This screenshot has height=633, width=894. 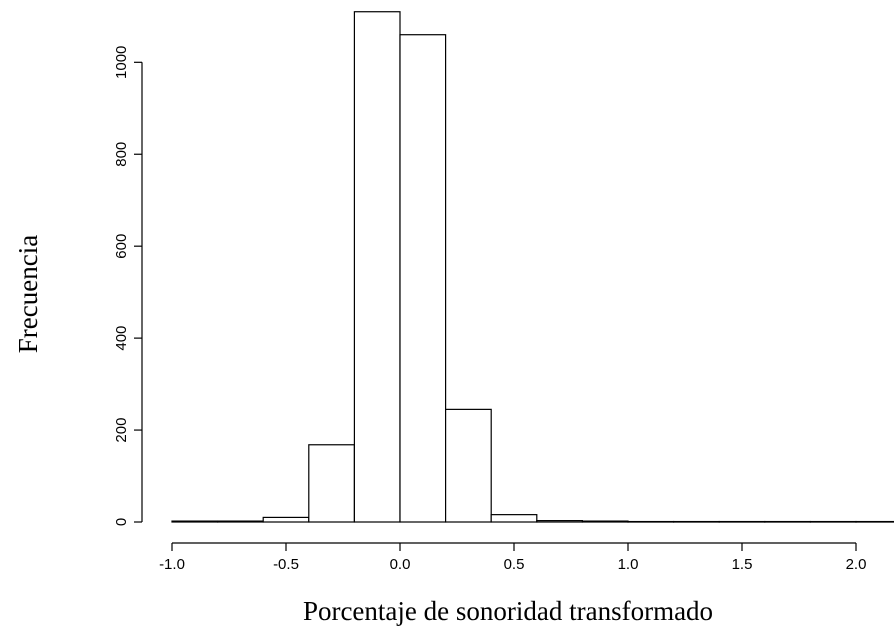 What do you see at coordinates (742, 564) in the screenshot?
I see `x-tick-label: 1.5` at bounding box center [742, 564].